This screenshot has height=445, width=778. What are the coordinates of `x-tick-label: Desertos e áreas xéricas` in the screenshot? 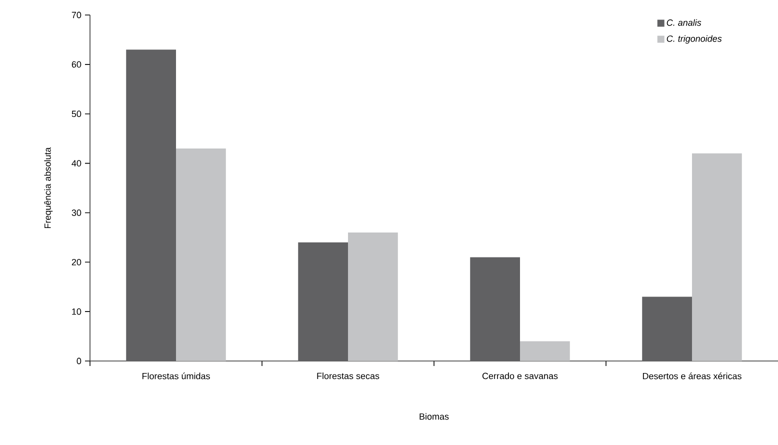 It's located at (692, 376).